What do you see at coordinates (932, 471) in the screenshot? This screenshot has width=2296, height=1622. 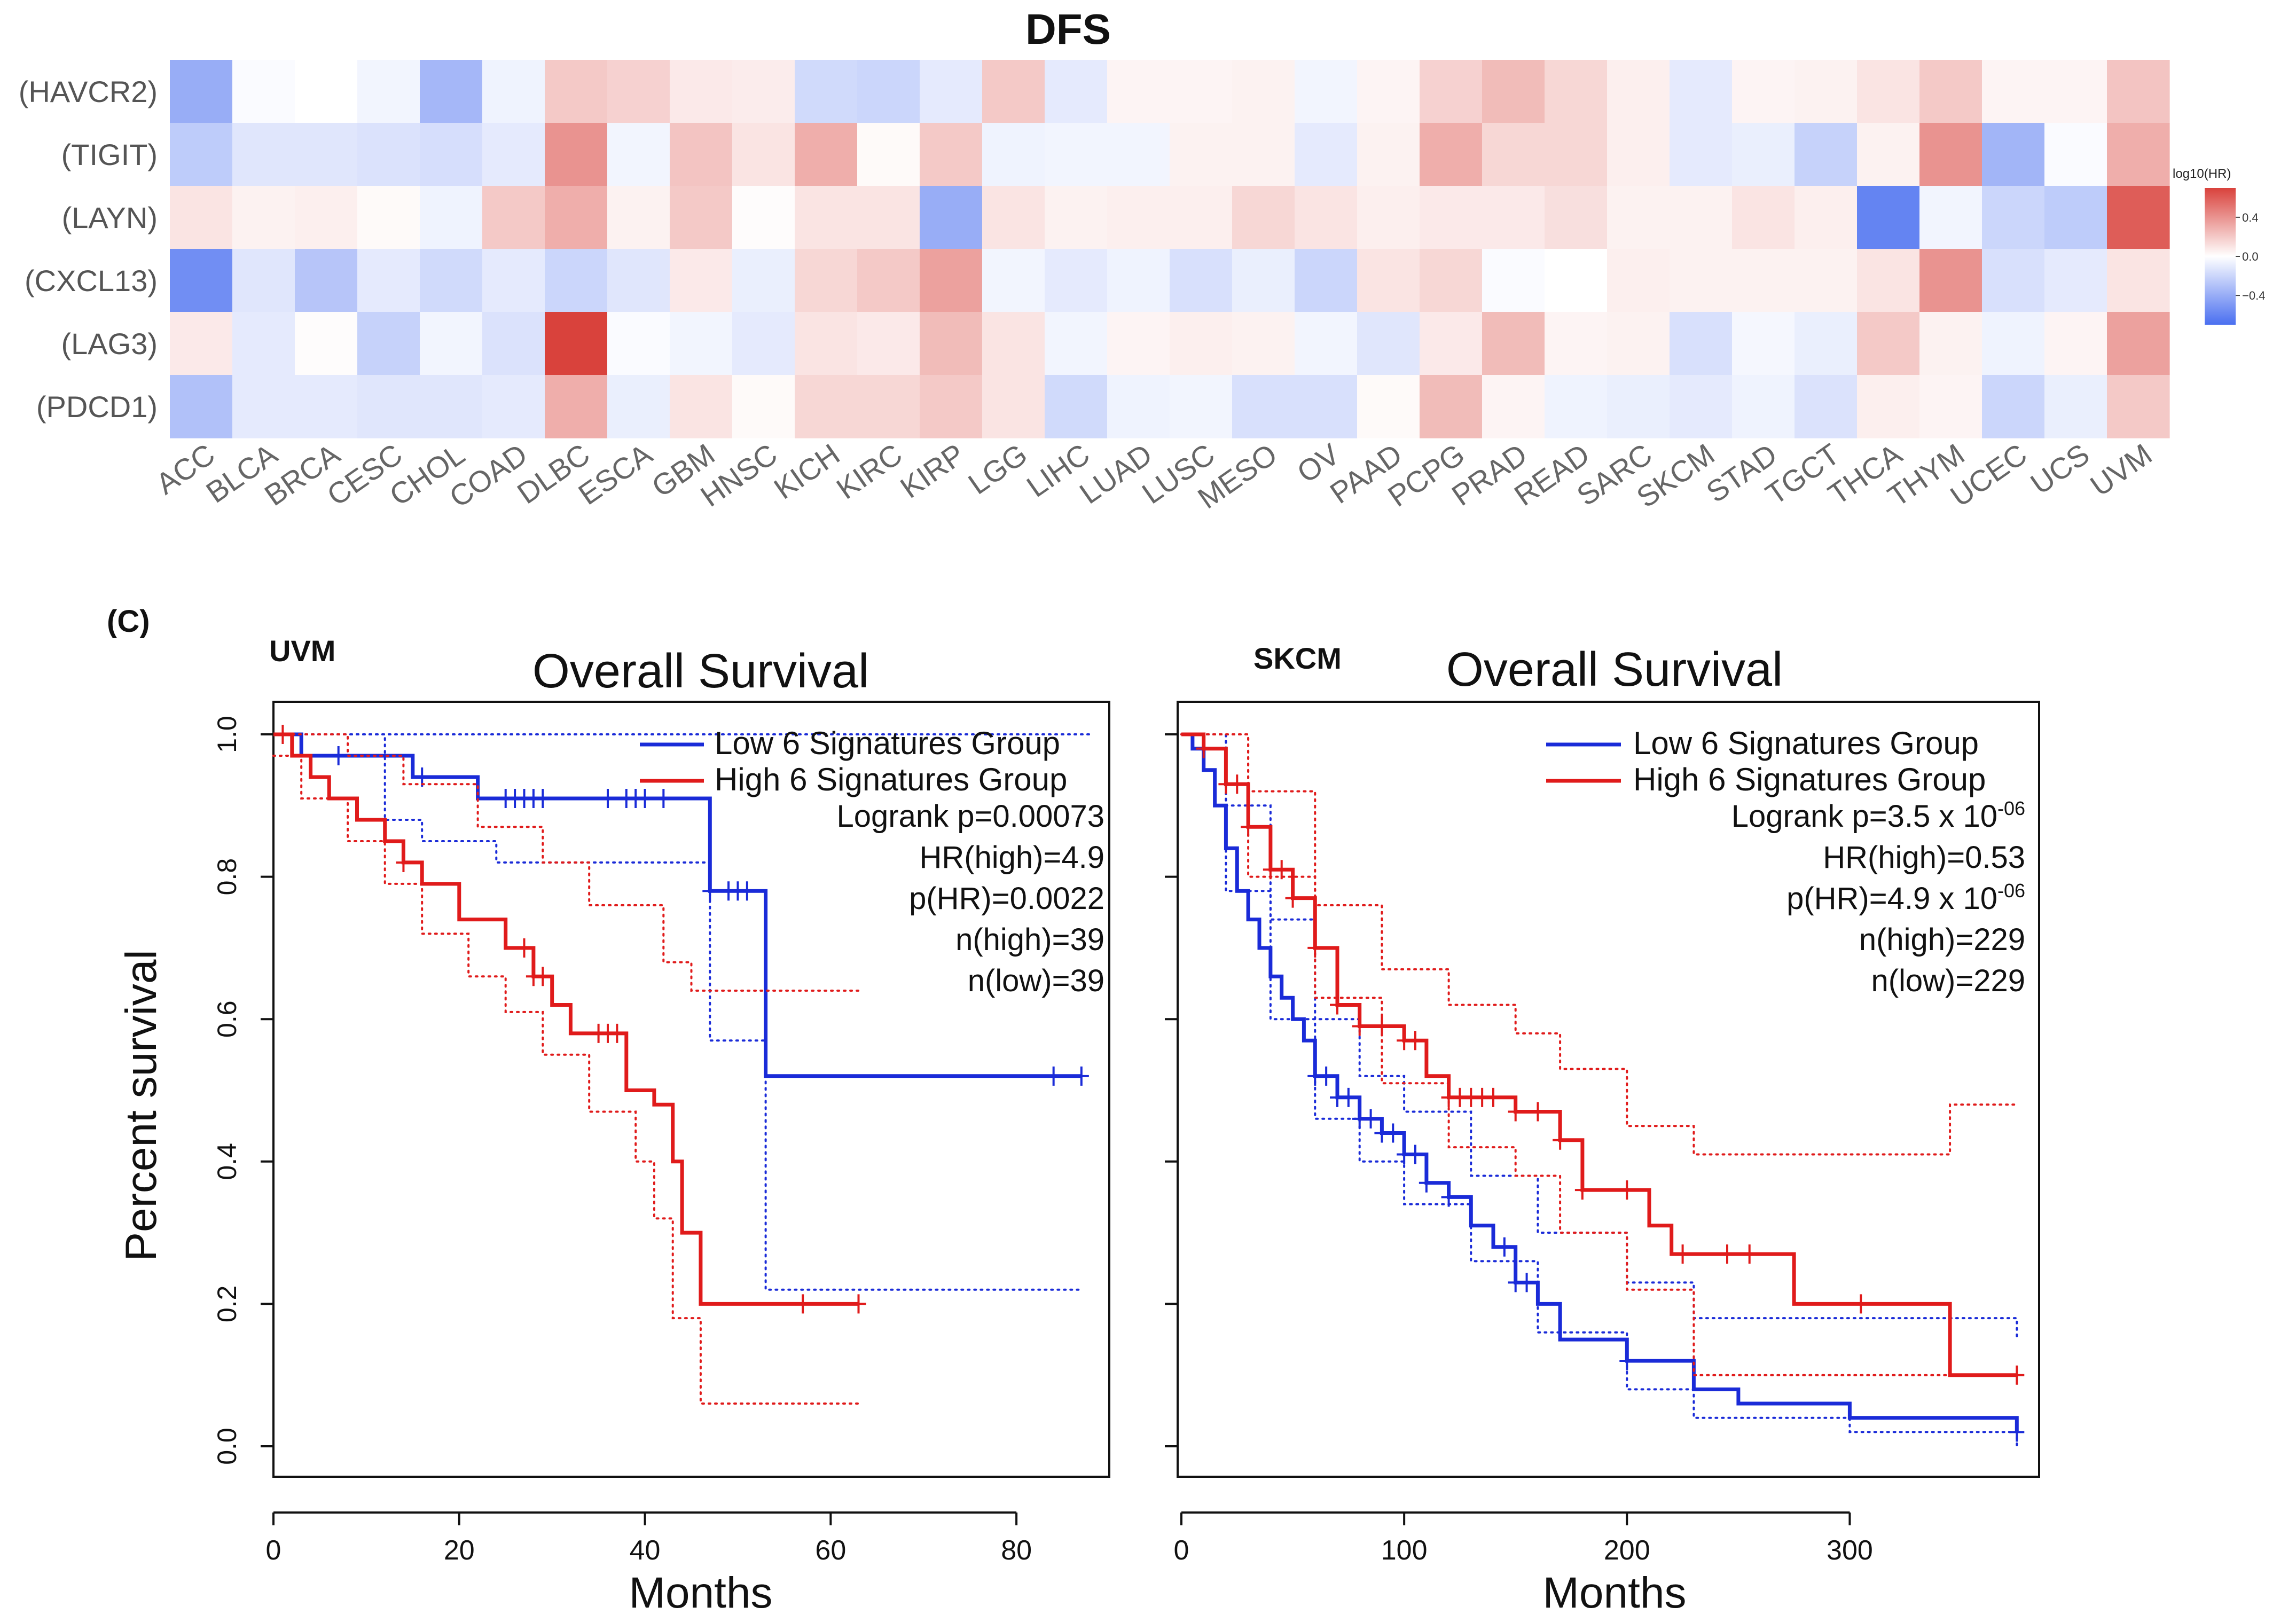 I see `heatmap-column-label: KIRP` at bounding box center [932, 471].